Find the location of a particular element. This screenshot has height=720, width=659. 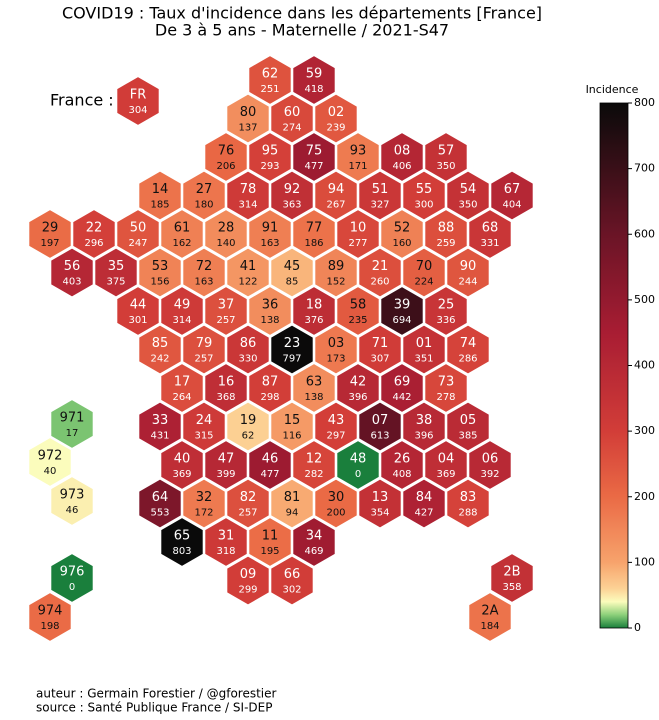

hex-code: 36 is located at coordinates (270, 305).